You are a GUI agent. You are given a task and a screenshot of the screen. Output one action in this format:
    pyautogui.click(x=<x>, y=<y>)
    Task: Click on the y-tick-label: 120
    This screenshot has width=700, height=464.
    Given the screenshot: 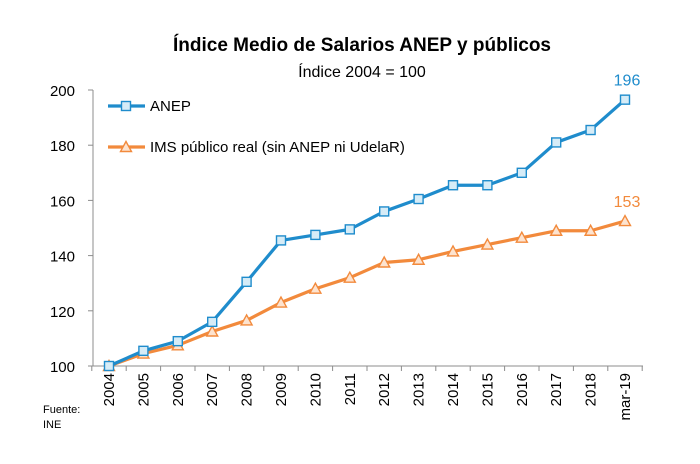 What is the action you would take?
    pyautogui.click(x=62, y=312)
    